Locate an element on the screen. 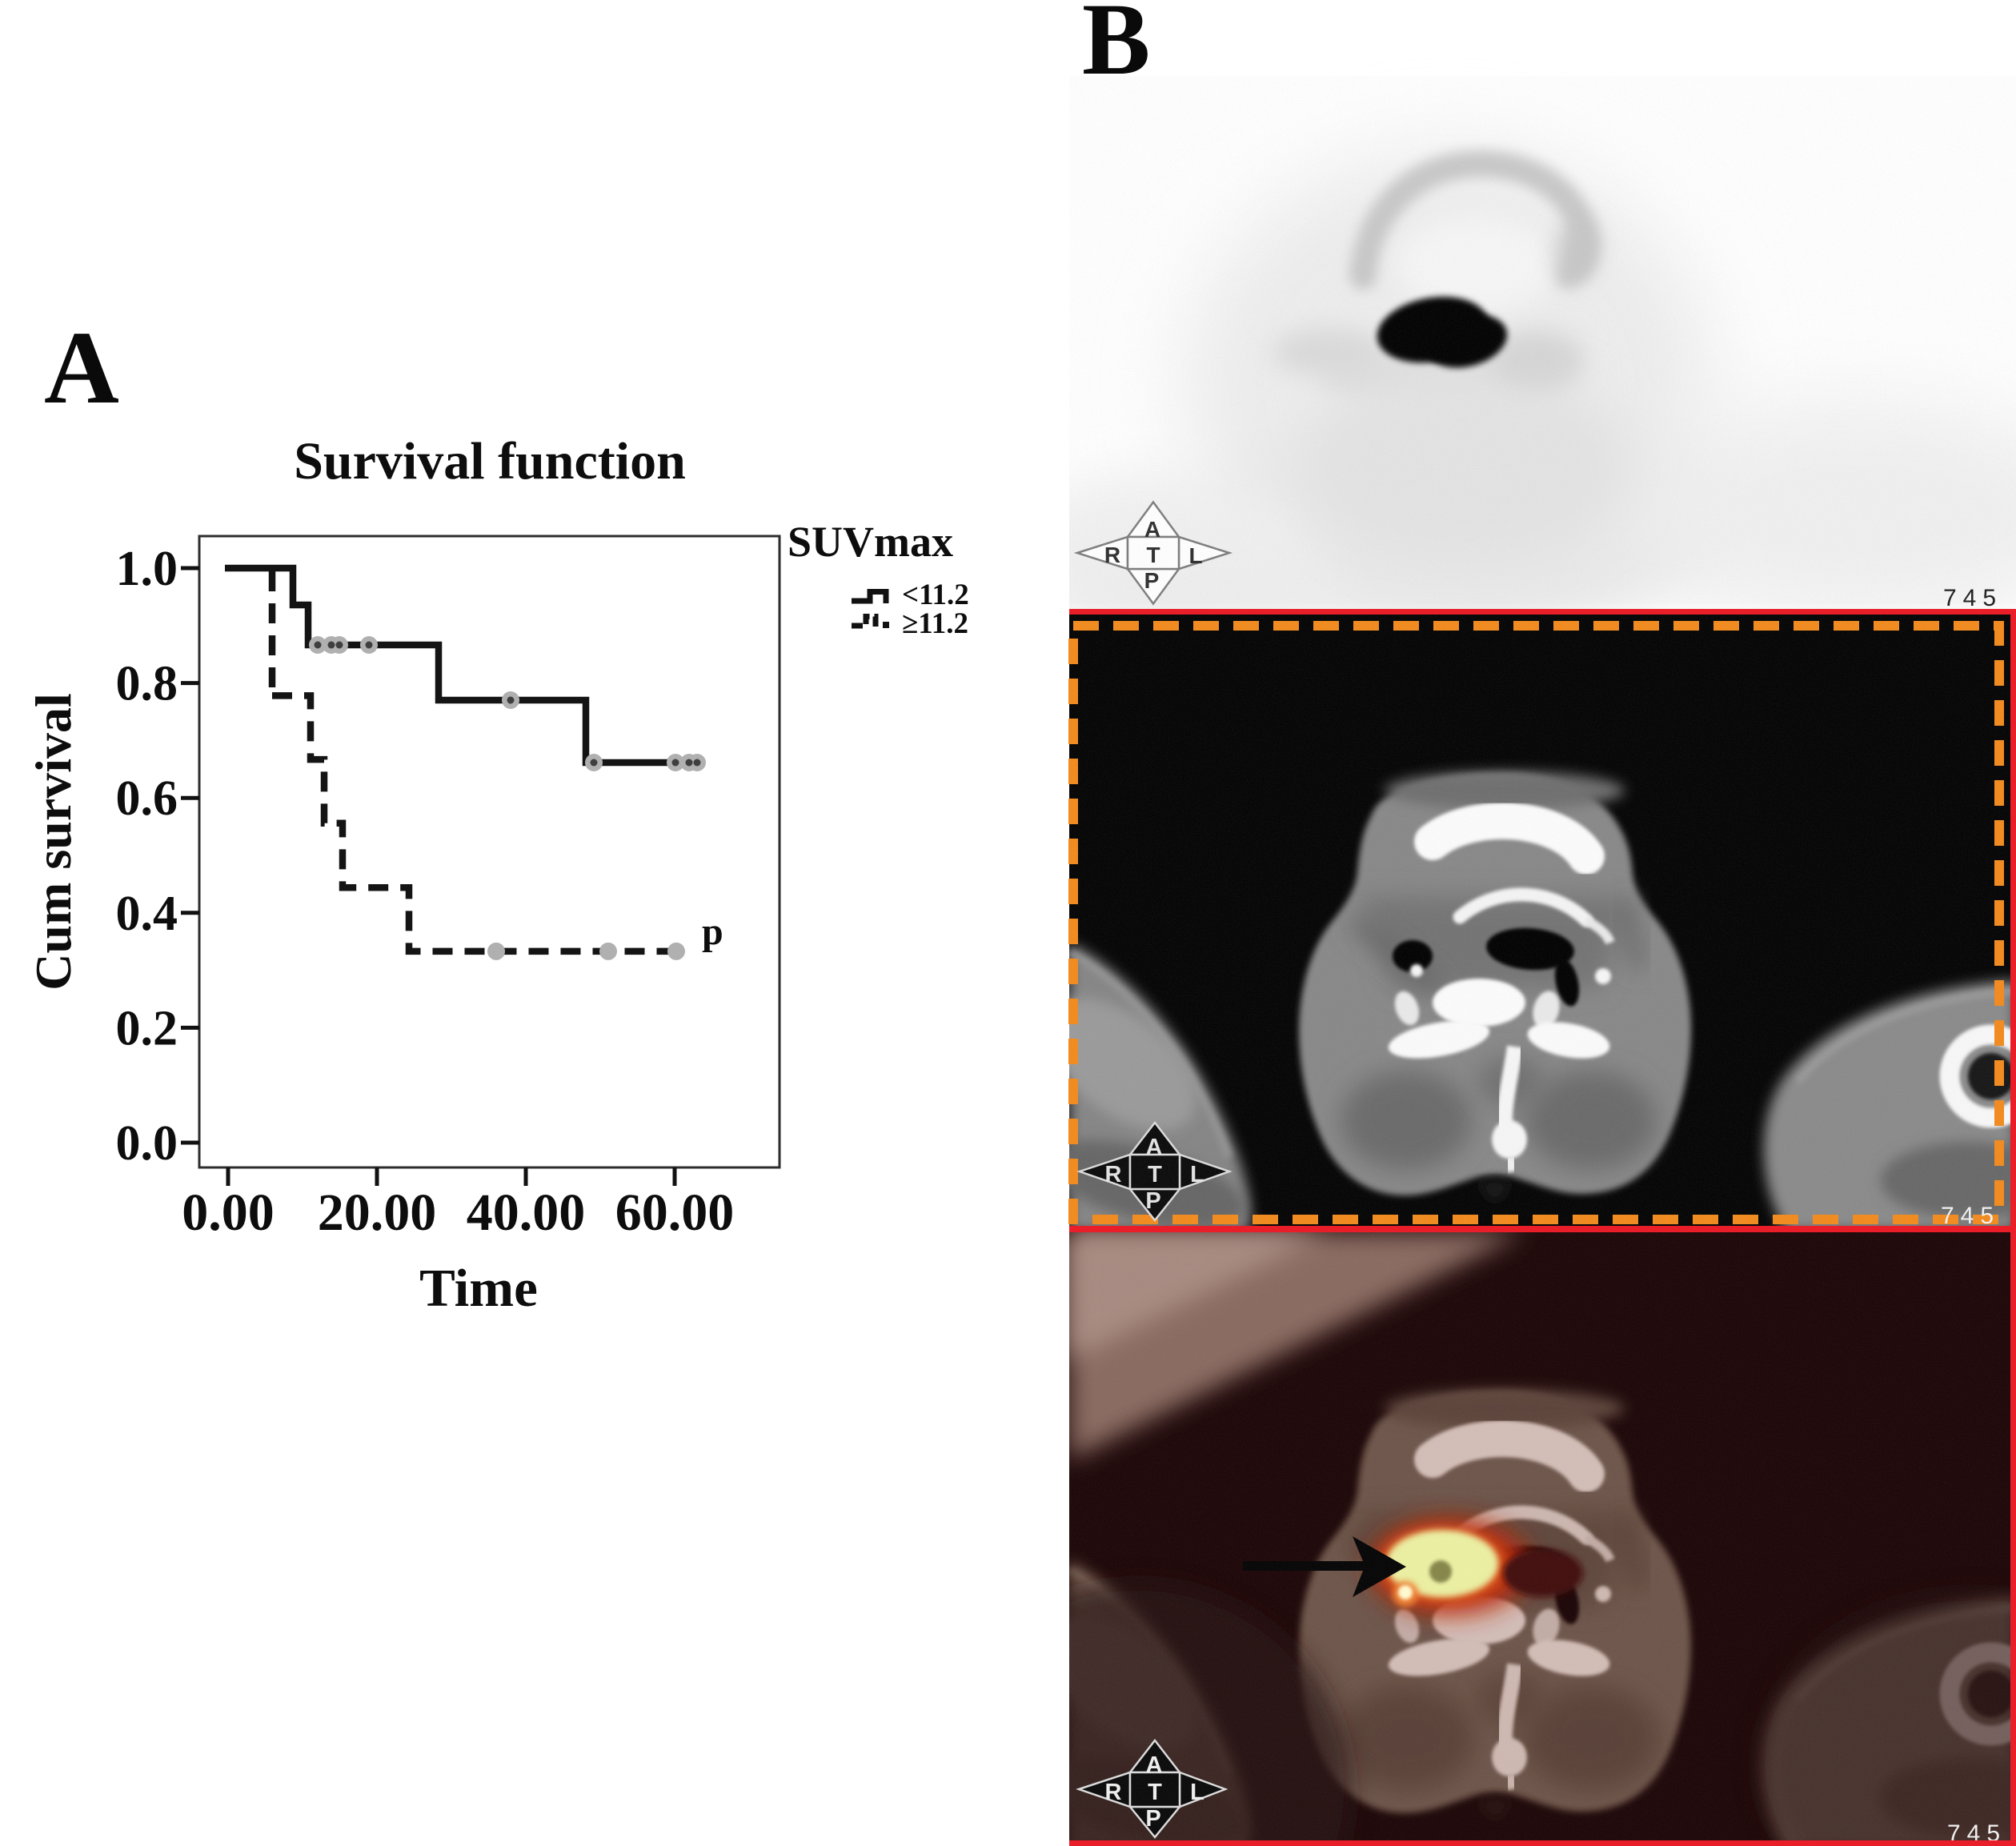 This screenshot has height=1846, width=2016. svg-text: 0.00 is located at coordinates (228, 1212).